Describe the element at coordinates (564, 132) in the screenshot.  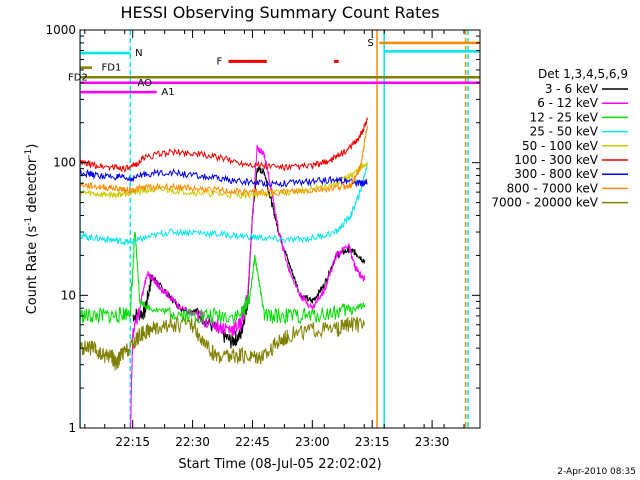
I see `legend-label: 25 - 50 keV` at that location.